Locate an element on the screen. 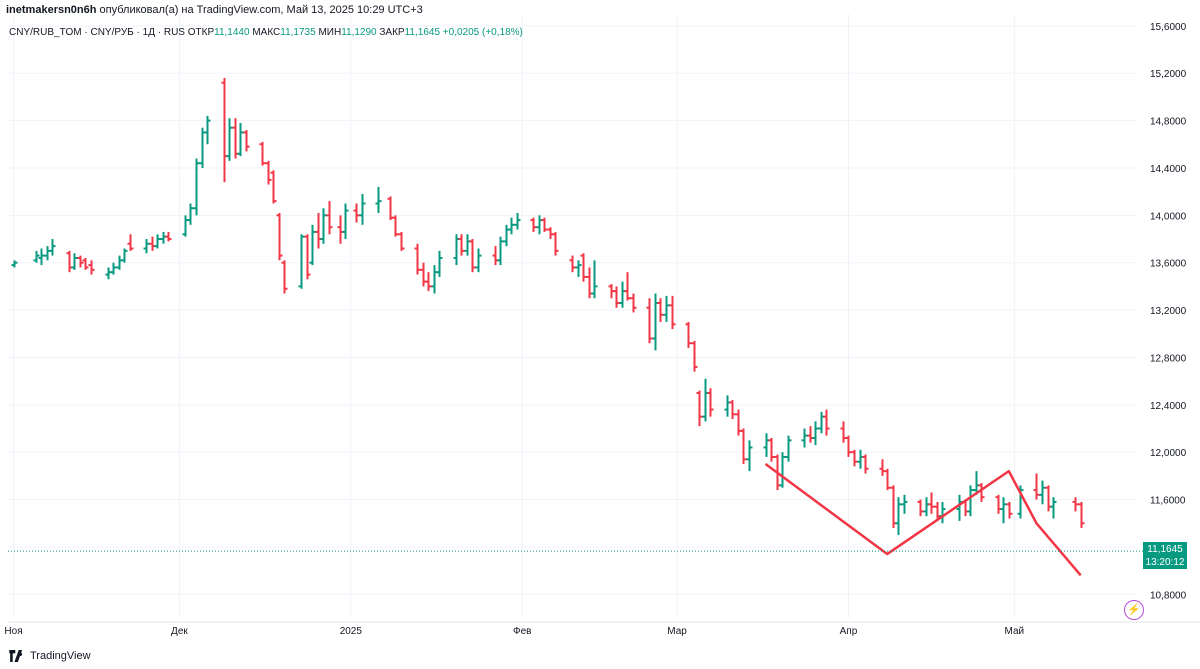 This screenshot has width=1200, height=669. y-tick-label: 12,4000 is located at coordinates (1168, 406).